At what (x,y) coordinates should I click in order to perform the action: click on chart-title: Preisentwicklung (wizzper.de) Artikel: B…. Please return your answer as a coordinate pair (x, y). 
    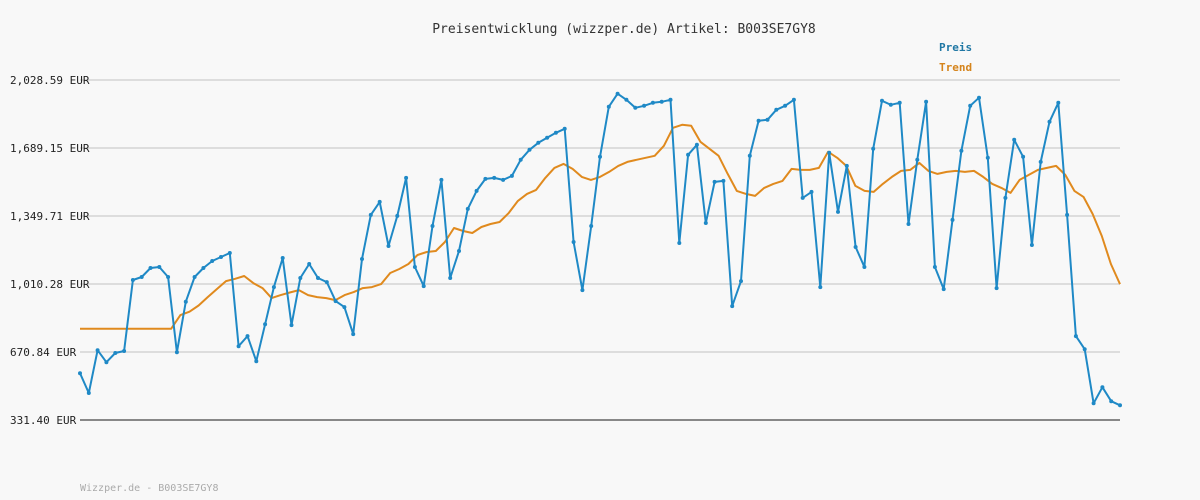
    Looking at the image, I should click on (624, 29).